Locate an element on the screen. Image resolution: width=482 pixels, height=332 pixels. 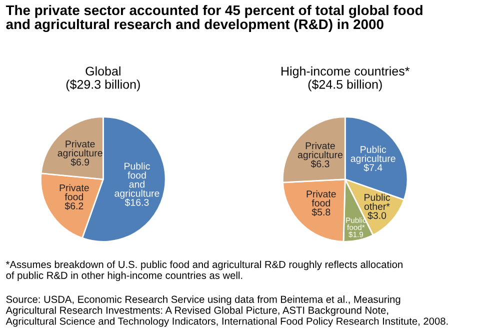
slice-label: Public agriculture is located at coordinates (373, 155).